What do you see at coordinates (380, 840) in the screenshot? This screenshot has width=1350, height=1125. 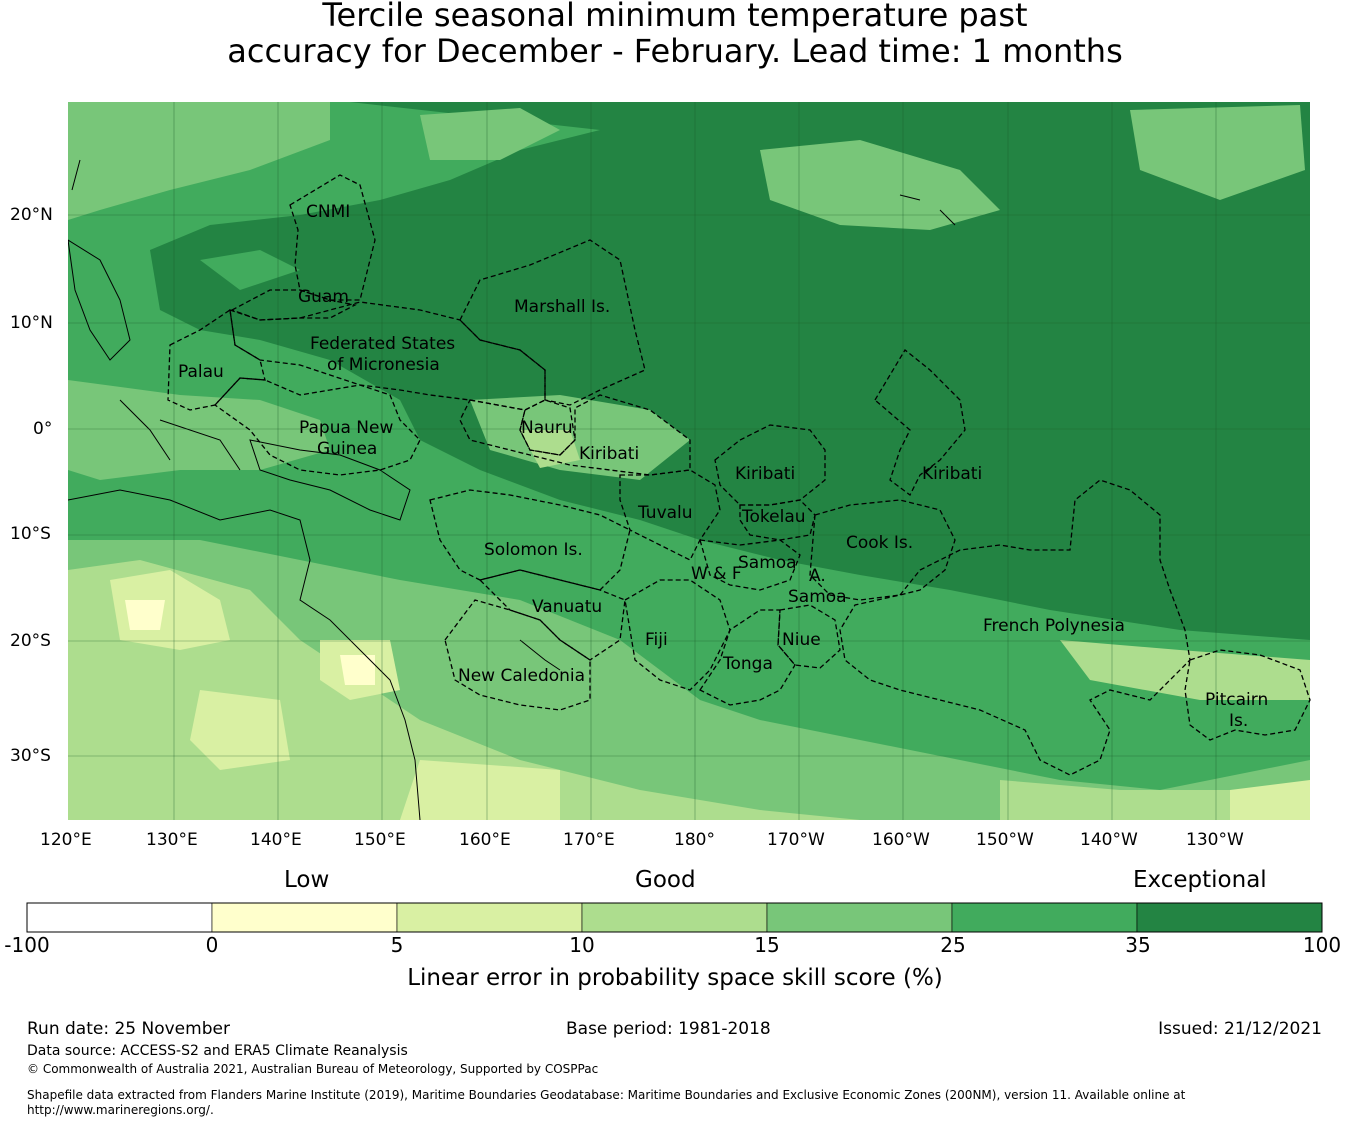 I see `lon-tick: 150°E` at bounding box center [380, 840].